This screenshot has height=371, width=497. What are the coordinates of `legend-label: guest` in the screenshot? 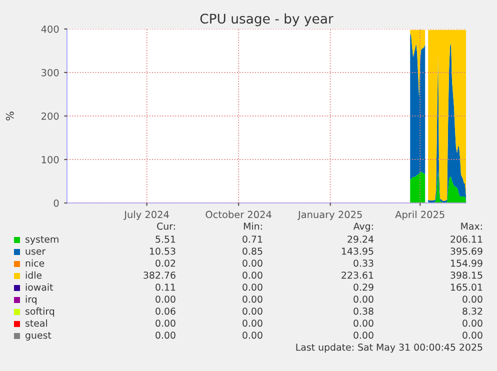 It's located at (39, 336).